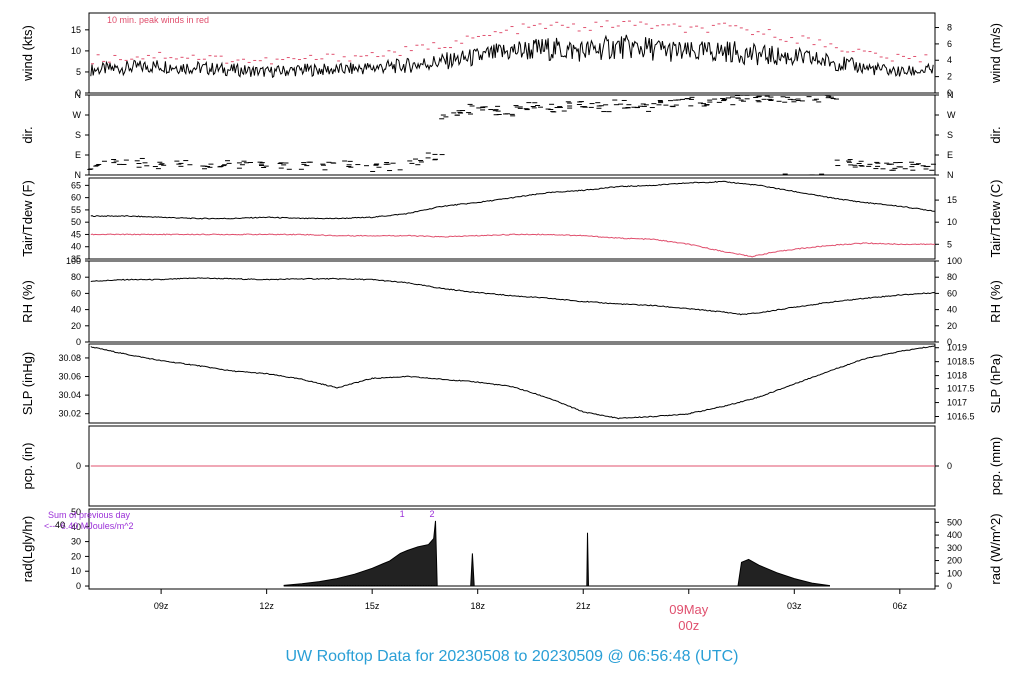 This screenshot has width=1024, height=700. What do you see at coordinates (995, 466) in the screenshot?
I see `right-axis-title: pcp. (mm)` at bounding box center [995, 466].